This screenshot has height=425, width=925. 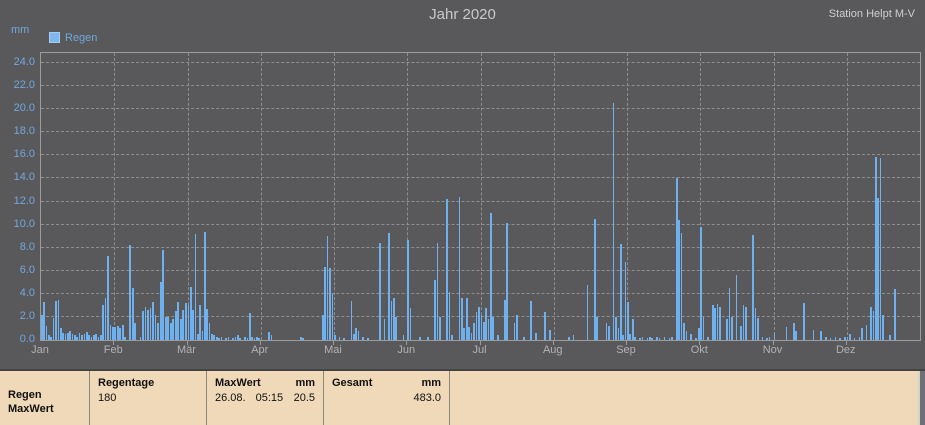 What do you see at coordinates (27, 315) in the screenshot?
I see `y-tick-label: 2.0` at bounding box center [27, 315].